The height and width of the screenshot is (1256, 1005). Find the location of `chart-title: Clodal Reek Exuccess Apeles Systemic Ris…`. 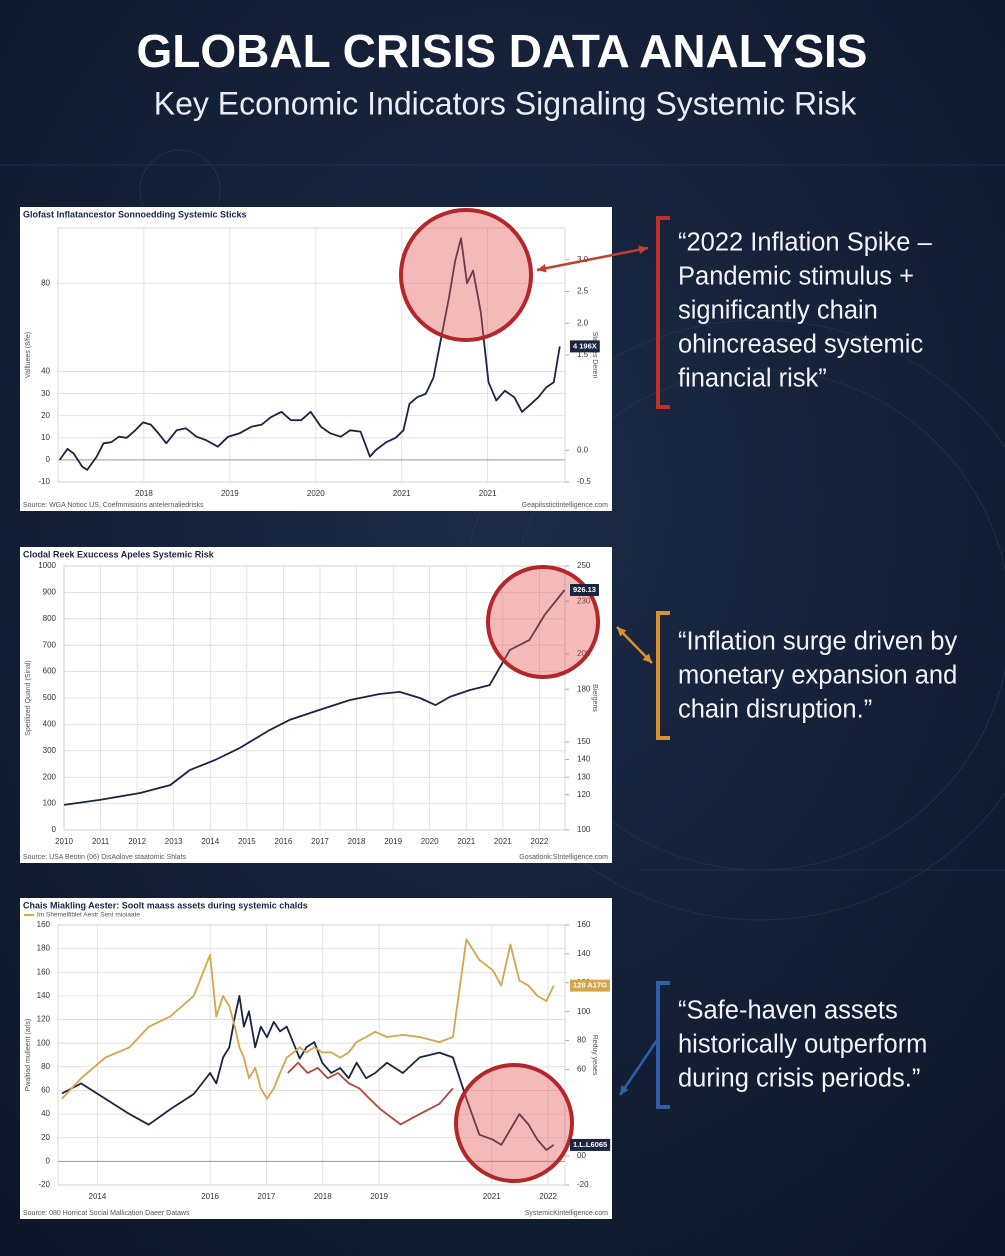

chart-title: Clodal Reek Exuccess Apeles Systemic Ris… is located at coordinates (119, 554).